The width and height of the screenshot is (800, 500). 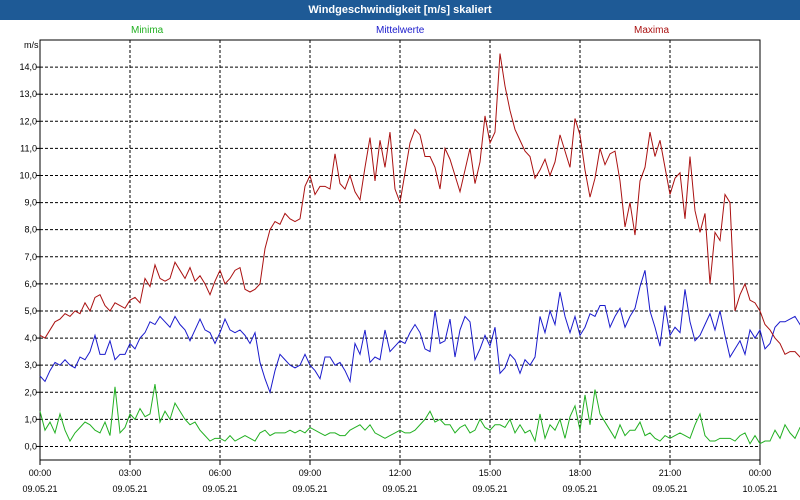 What do you see at coordinates (30, 203) in the screenshot?
I see `y-tick-label: 9,0` at bounding box center [30, 203].